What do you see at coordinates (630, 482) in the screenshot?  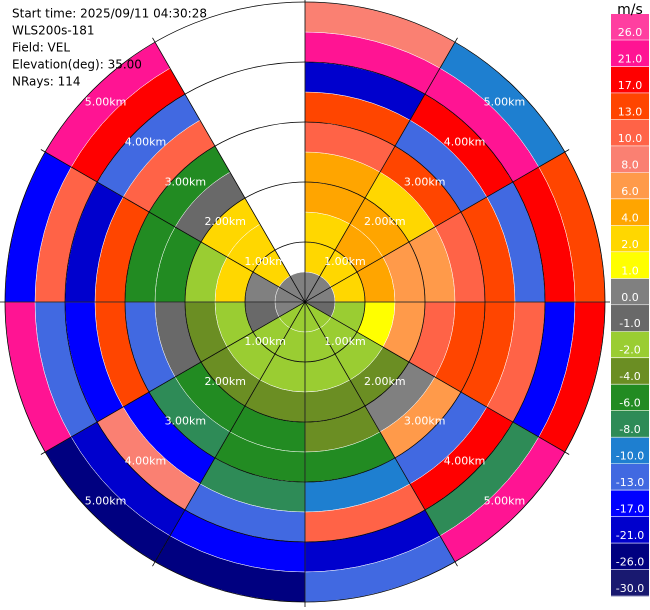 I see `colorbar-tick-label: -13.0` at bounding box center [630, 482].